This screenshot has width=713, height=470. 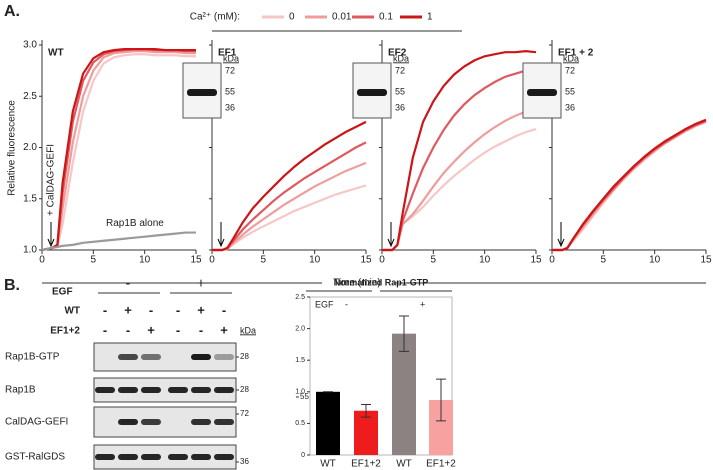 What do you see at coordinates (324, 304) in the screenshot?
I see `group-label: EGF` at bounding box center [324, 304].